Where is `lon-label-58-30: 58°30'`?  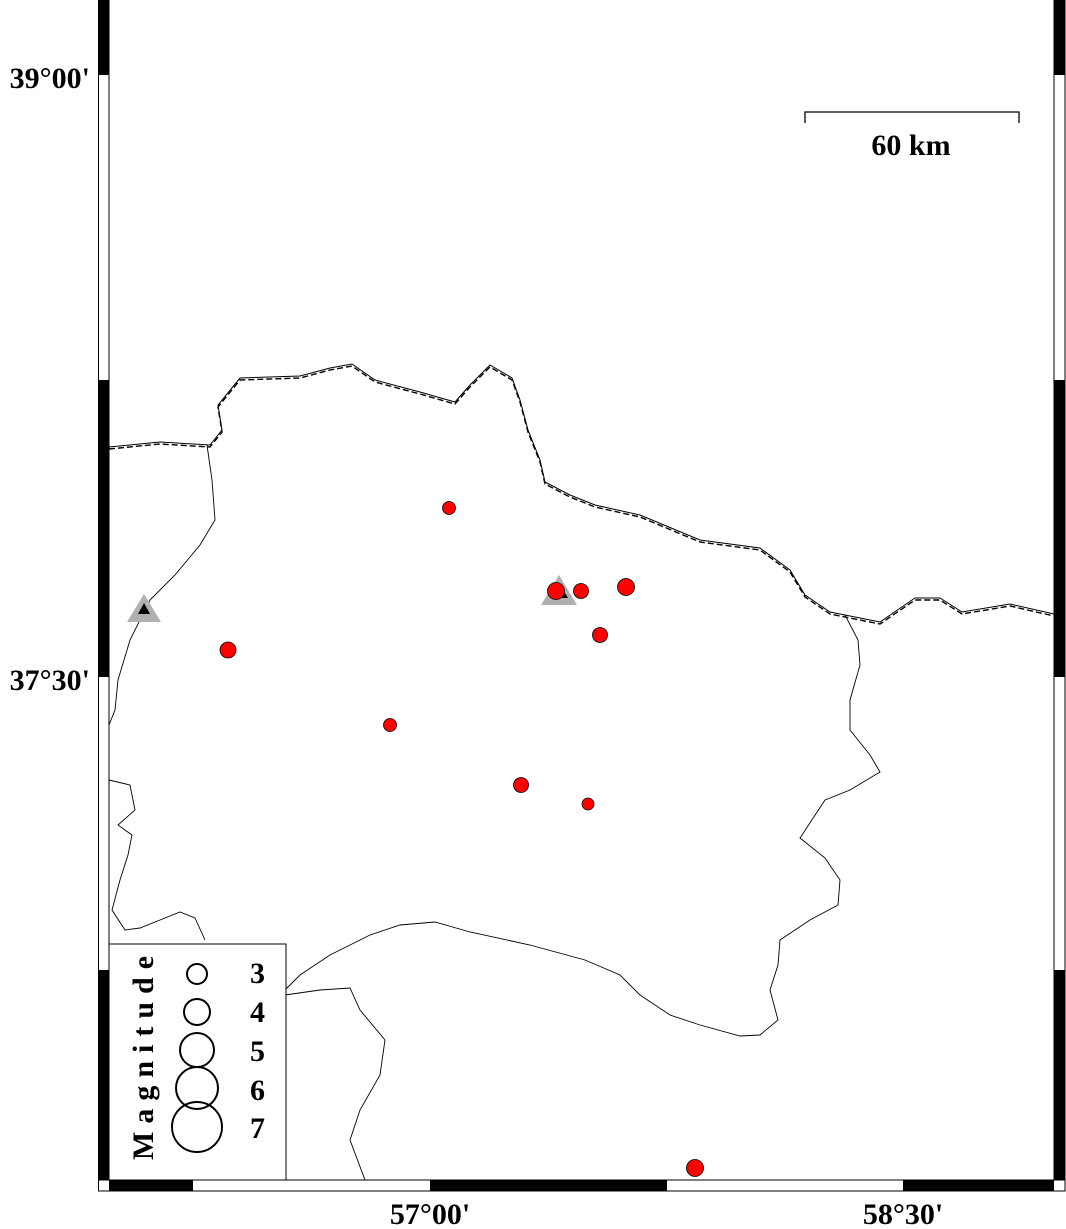 lon-label-58-30: 58°30' is located at coordinates (903, 1213).